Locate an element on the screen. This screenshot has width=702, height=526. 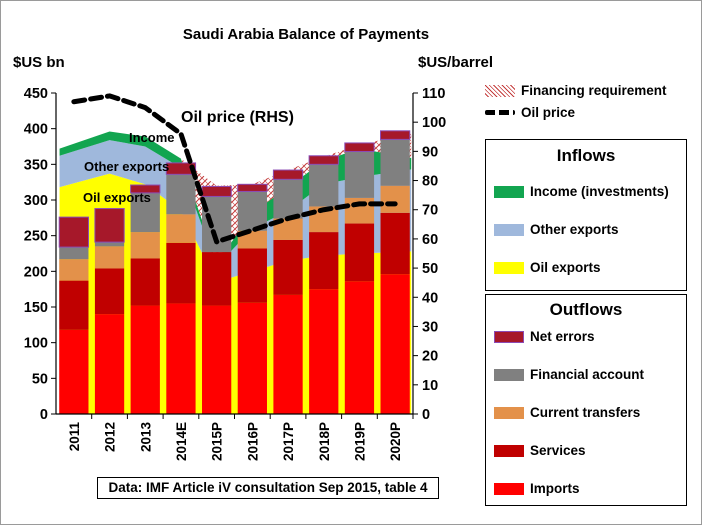
income-annotation: Income is located at coordinates (152, 137).